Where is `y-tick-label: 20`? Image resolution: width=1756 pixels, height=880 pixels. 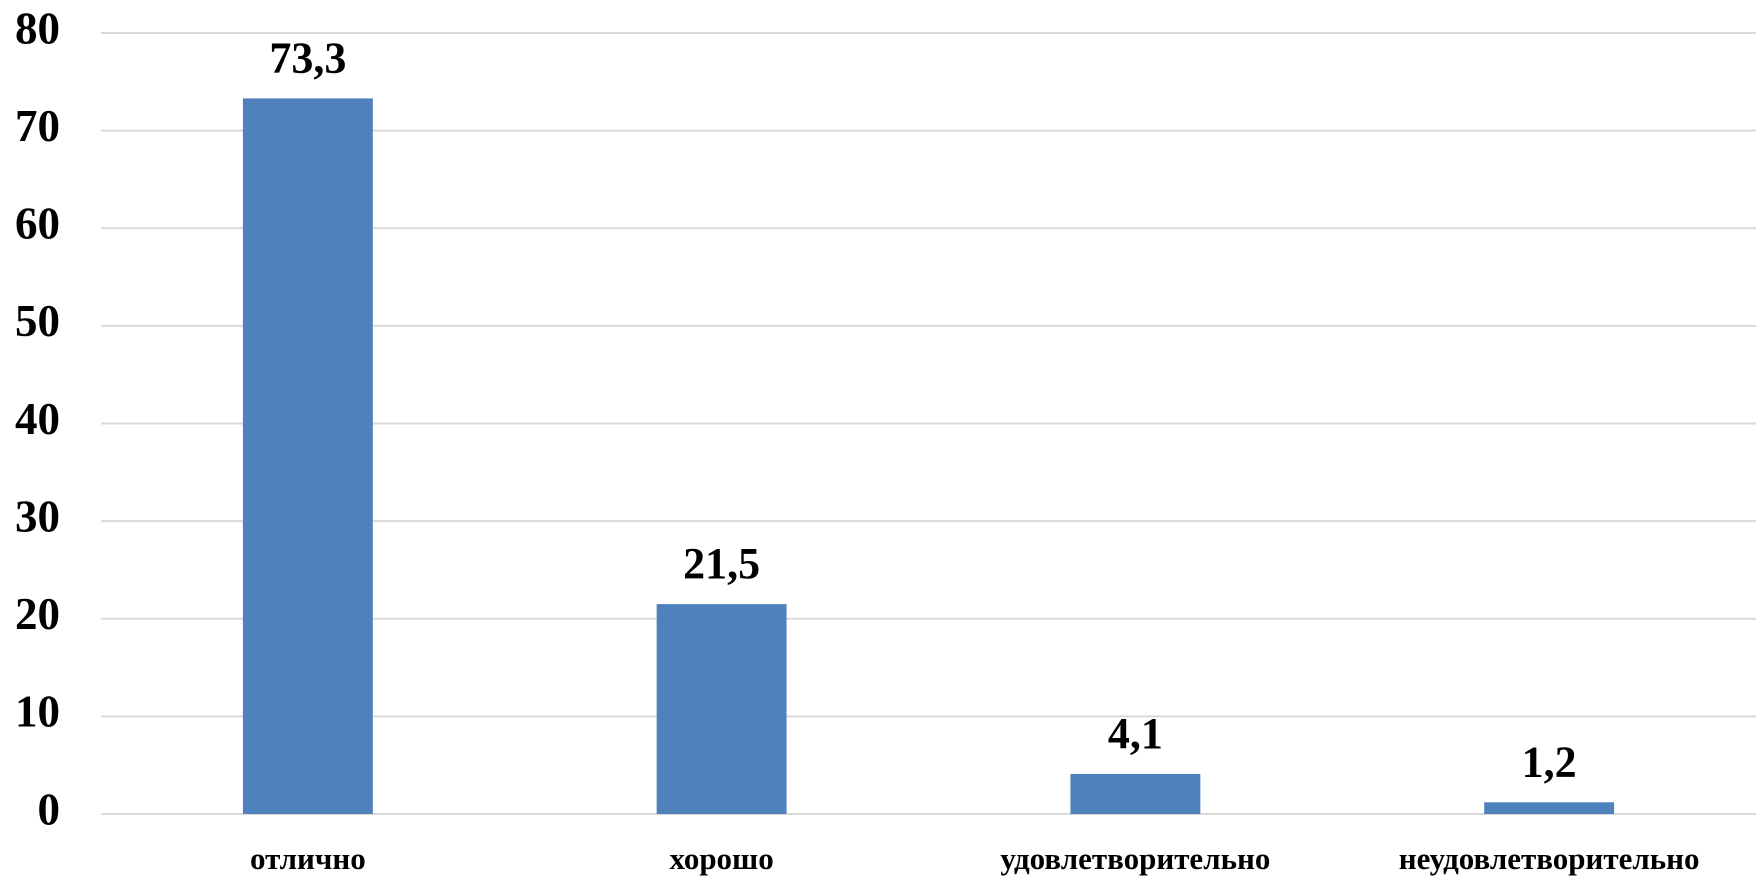
y-tick-label: 20 is located at coordinates (37, 614).